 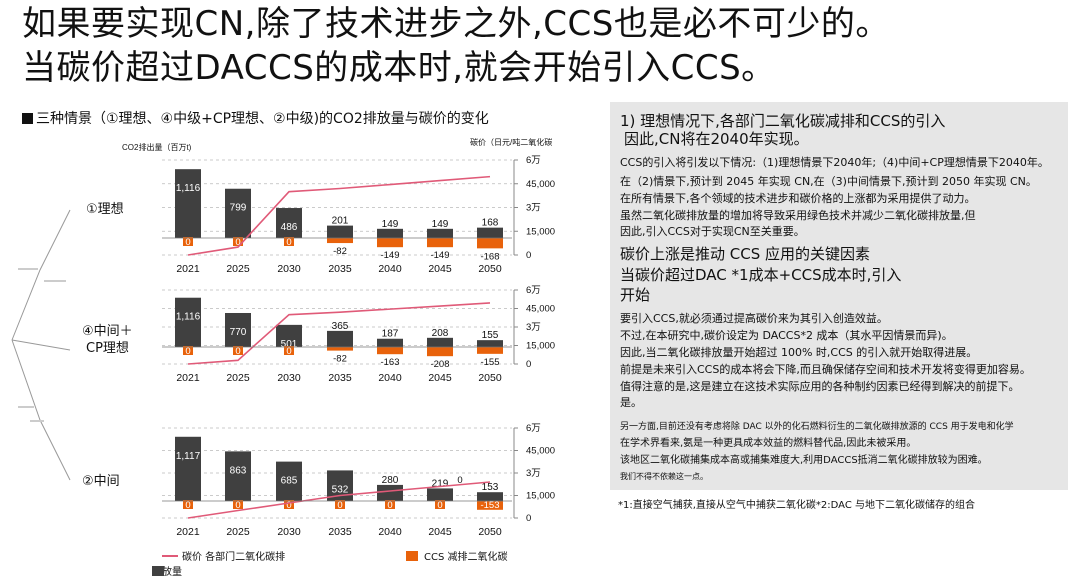 What do you see at coordinates (799, 352) in the screenshot?
I see `panel-text-q3: 因此,当二氧化碳排放量开始超过 100% 时,CCS 的引入就开始取得进展。` at bounding box center [799, 352].